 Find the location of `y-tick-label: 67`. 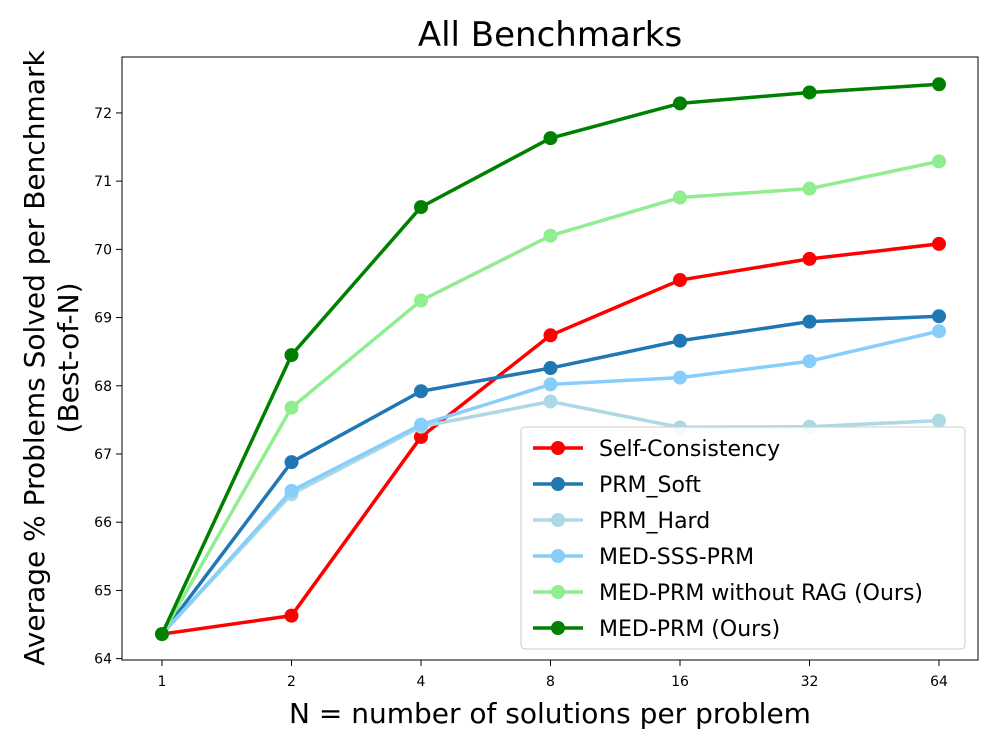

y-tick-label: 67 is located at coordinates (103, 455).